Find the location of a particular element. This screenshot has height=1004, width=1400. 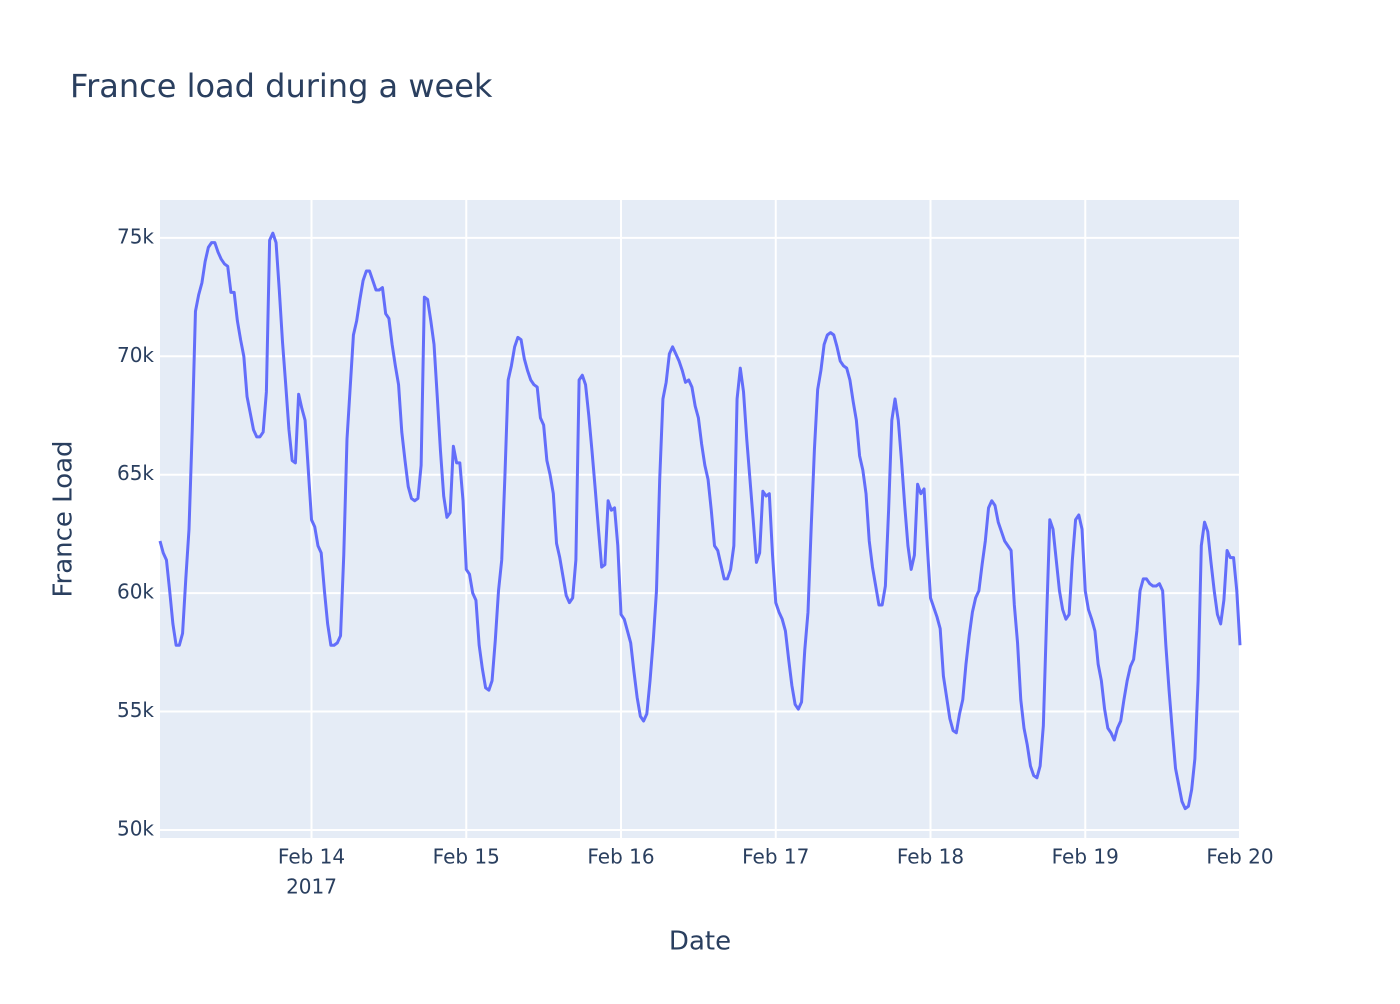

x-tick-label: Feb 16 is located at coordinates (620, 857).